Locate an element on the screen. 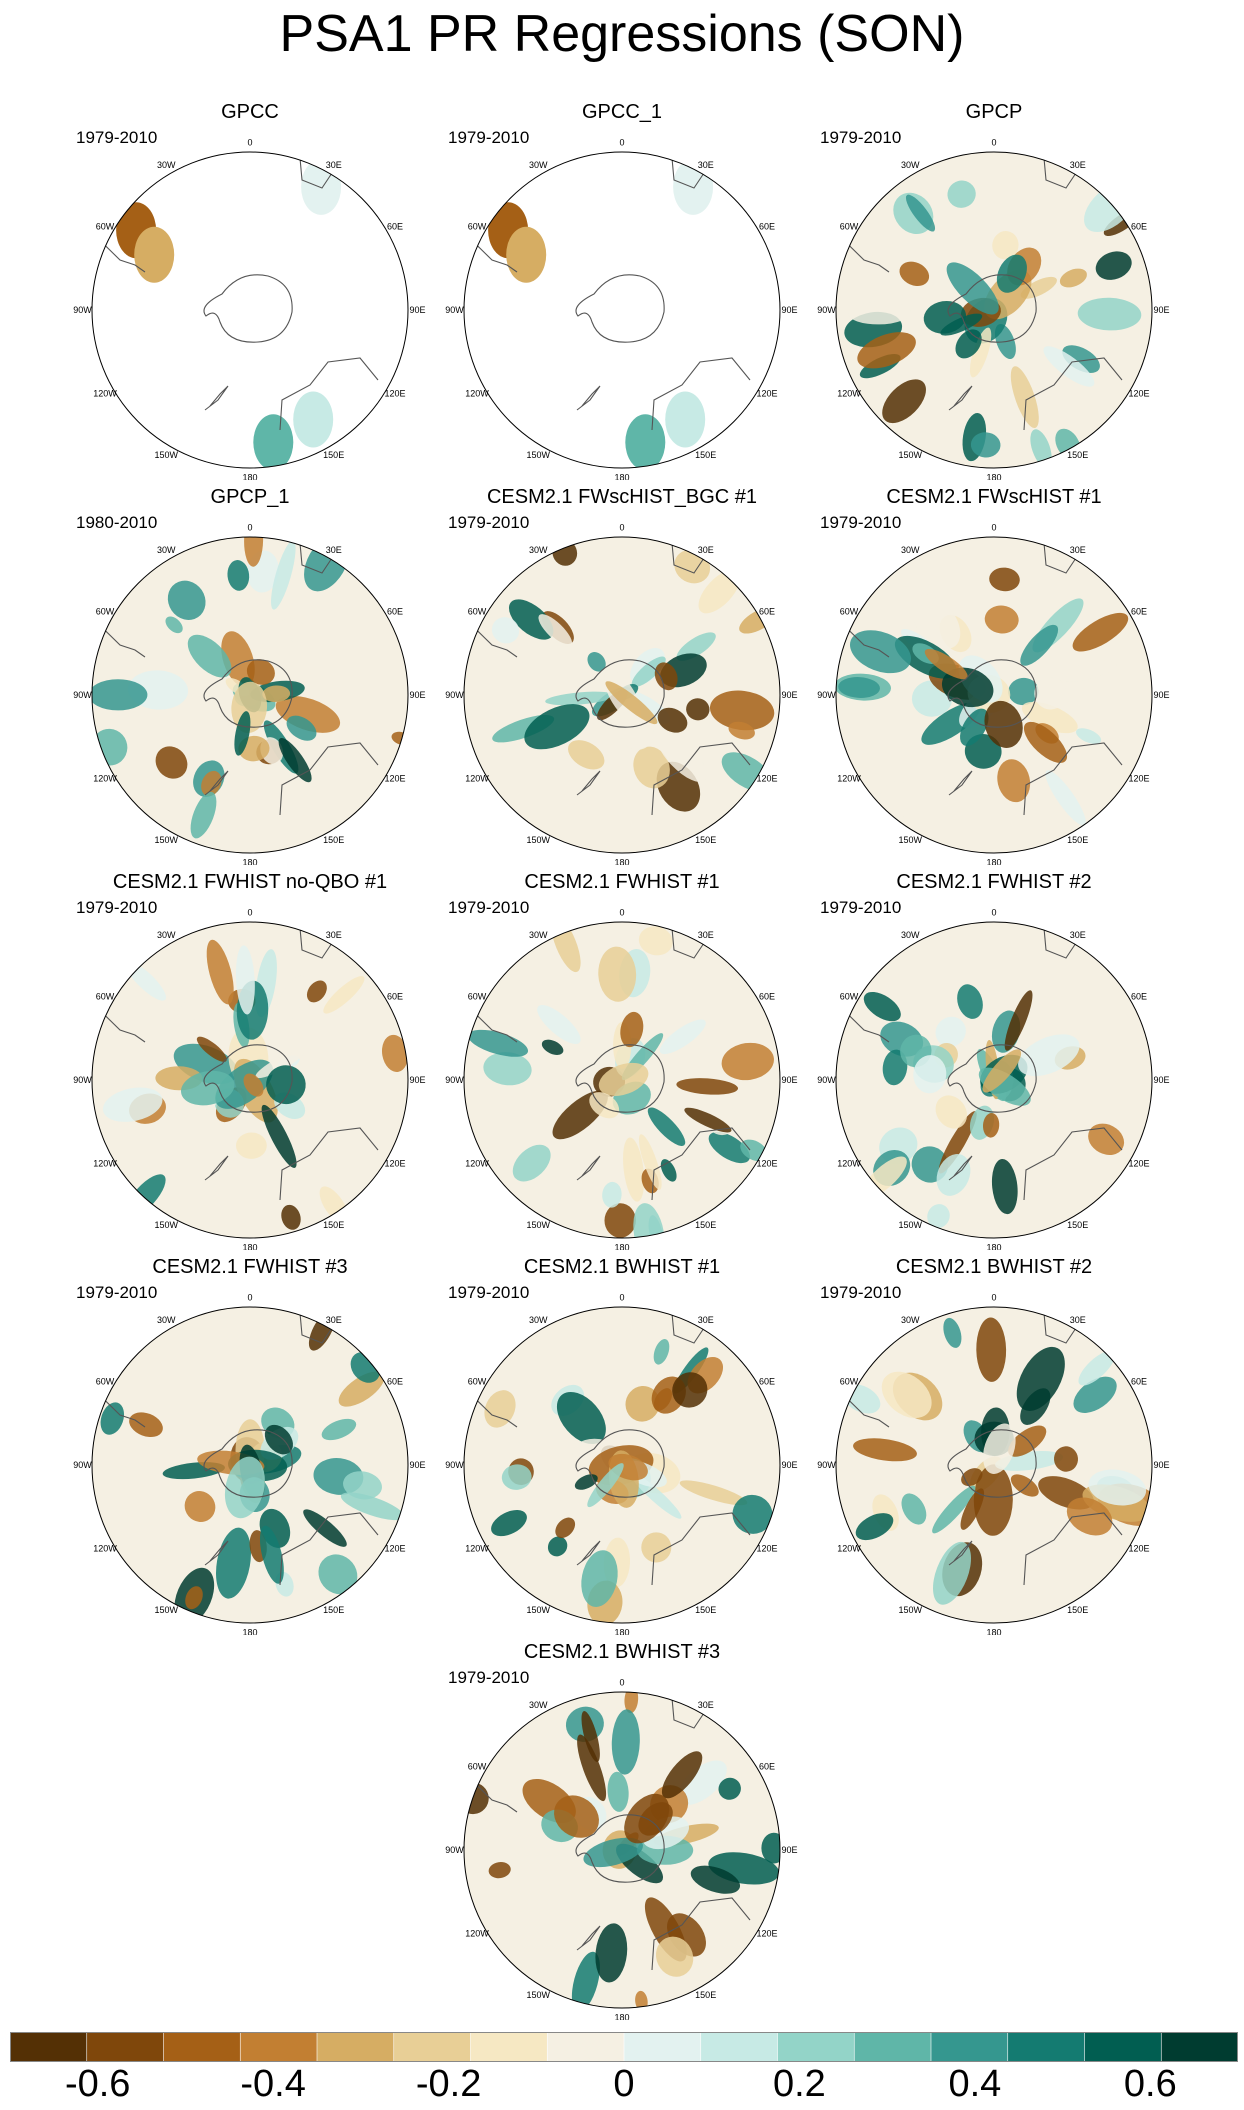 The width and height of the screenshot is (1244, 2110). lon-tick-label: 150E is located at coordinates (705, 1995).